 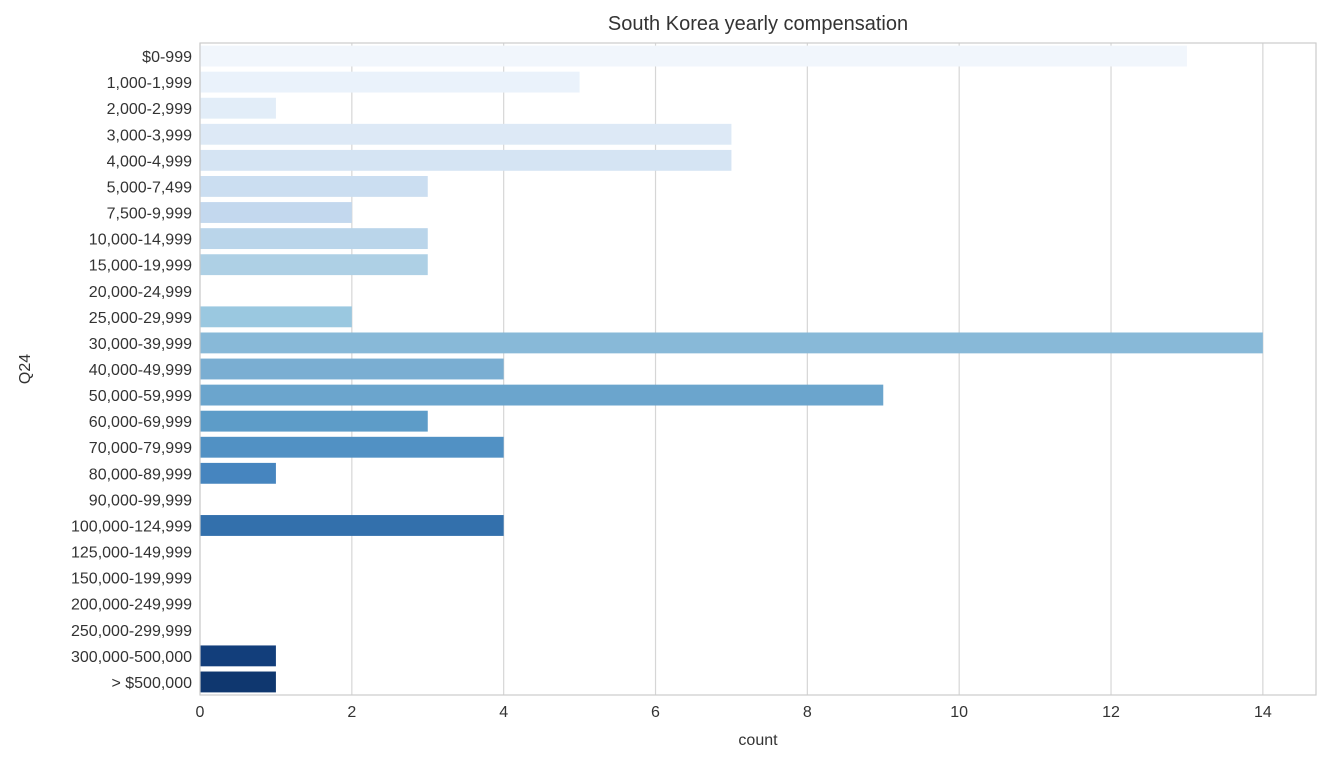 What do you see at coordinates (1111, 712) in the screenshot?
I see `x-tick-label: 12` at bounding box center [1111, 712].